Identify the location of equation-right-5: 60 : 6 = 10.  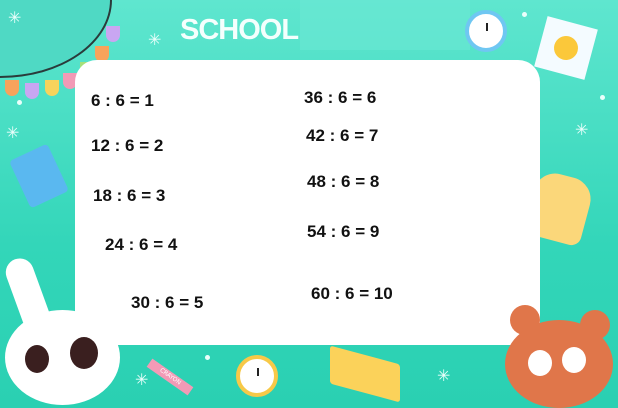
(352, 293).